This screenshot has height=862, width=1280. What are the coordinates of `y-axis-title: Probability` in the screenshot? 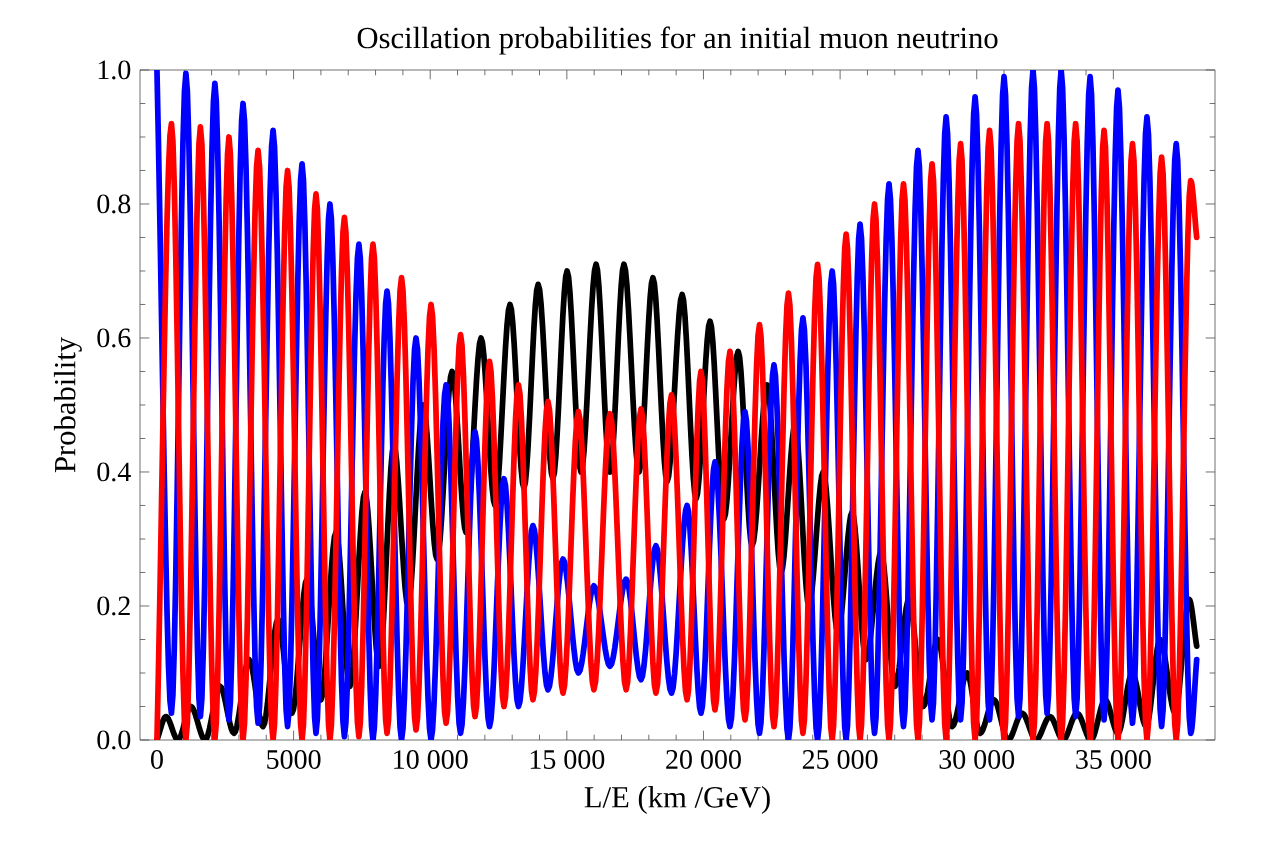 It's located at (67, 404).